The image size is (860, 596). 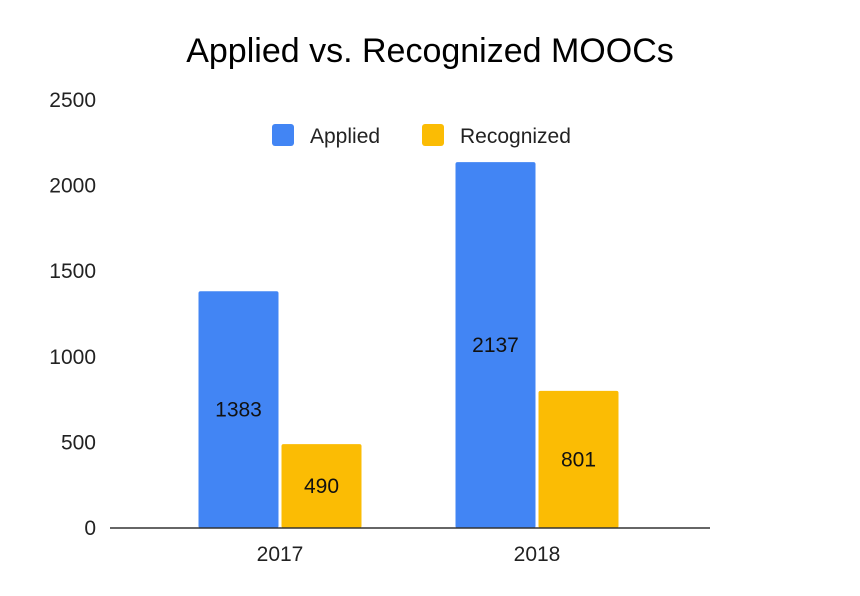 What do you see at coordinates (430, 51) in the screenshot?
I see `chart-title: Applied vs. Recognized MOOCs` at bounding box center [430, 51].